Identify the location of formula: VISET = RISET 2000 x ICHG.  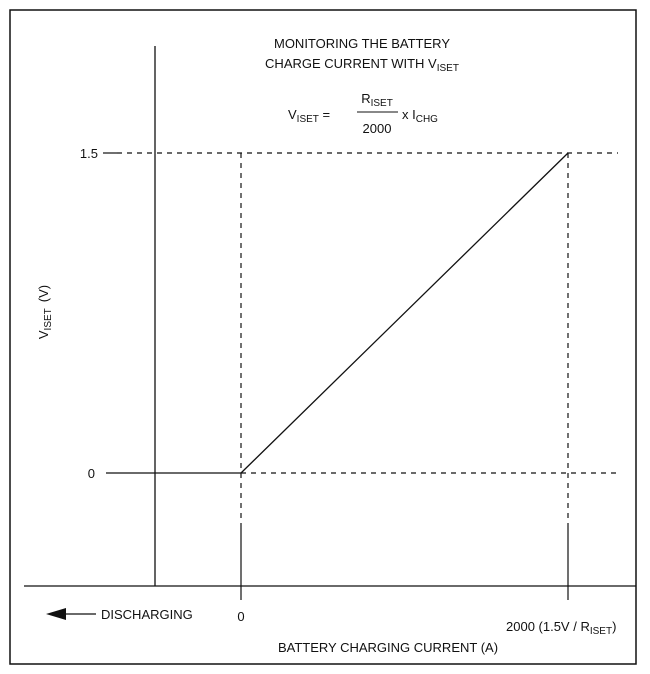
(363, 113).